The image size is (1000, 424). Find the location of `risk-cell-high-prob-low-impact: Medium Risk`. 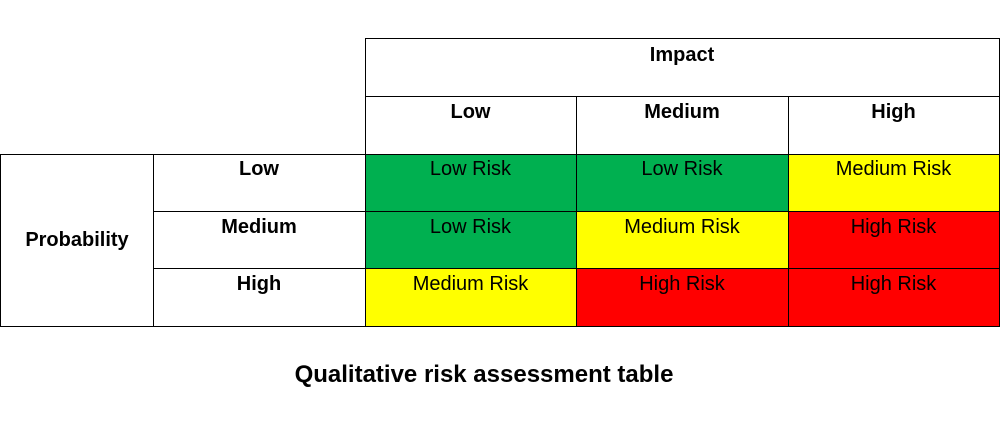

risk-cell-high-prob-low-impact: Medium Risk is located at coordinates (470, 297).